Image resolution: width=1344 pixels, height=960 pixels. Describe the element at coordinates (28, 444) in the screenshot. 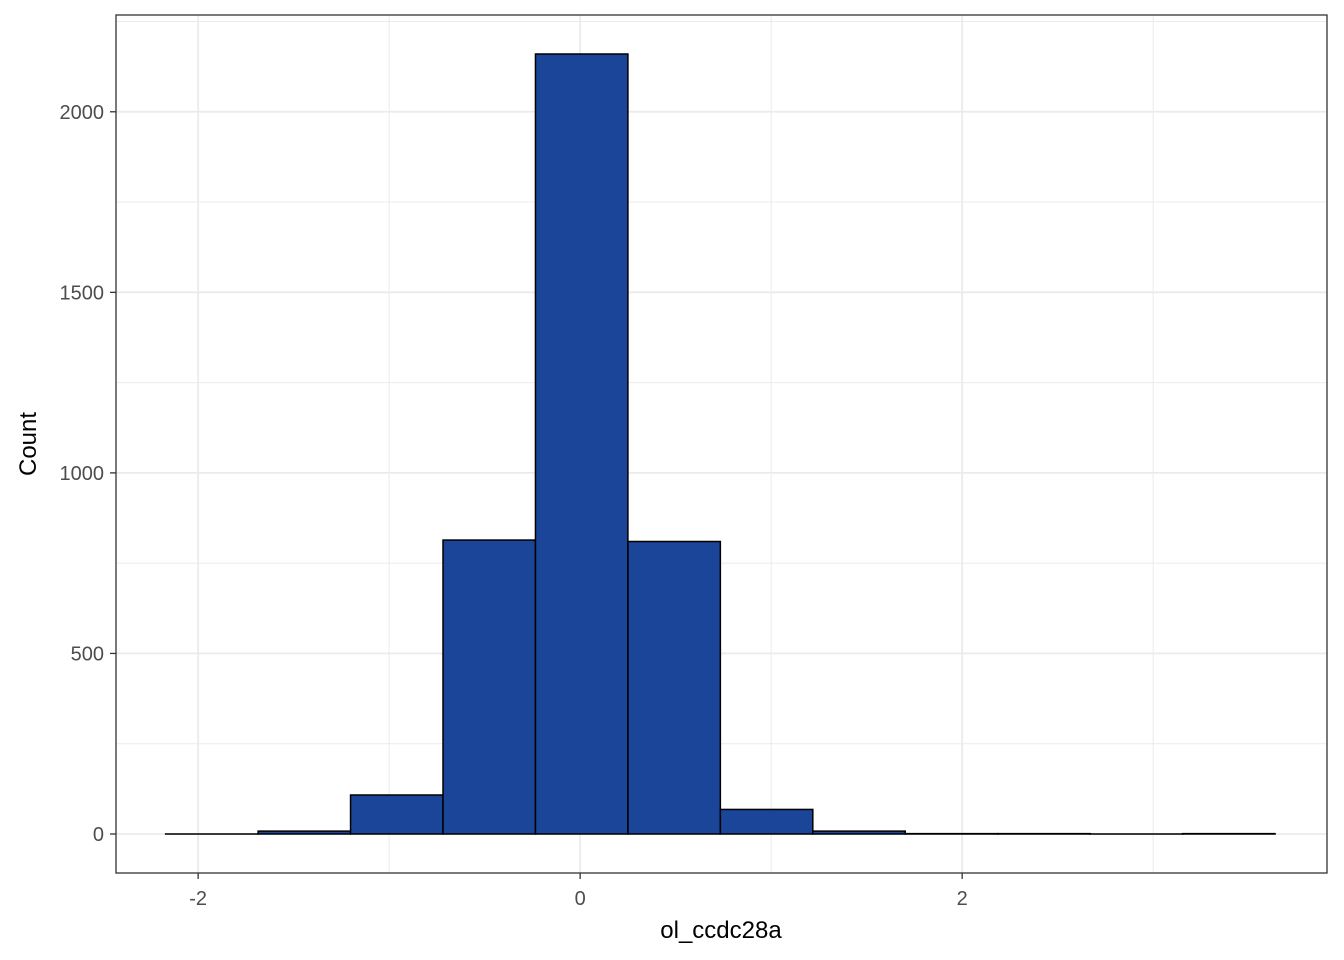

I see `y-axis-title: Count` at that location.